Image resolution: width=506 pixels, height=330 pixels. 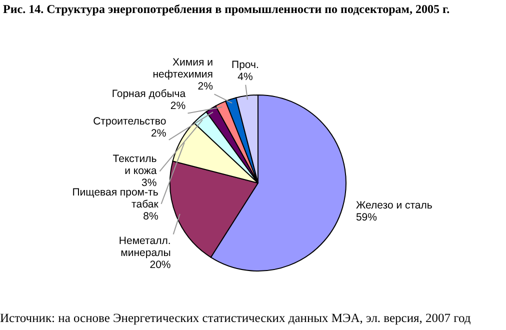 What do you see at coordinates (160, 264) in the screenshot?
I see `data-label: 20%` at bounding box center [160, 264].